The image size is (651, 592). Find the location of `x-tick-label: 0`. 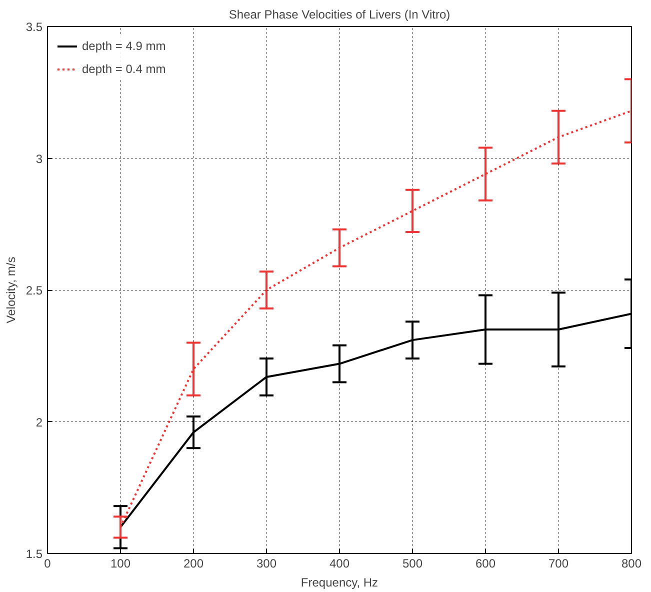

x-tick-label: 0 is located at coordinates (48, 563).